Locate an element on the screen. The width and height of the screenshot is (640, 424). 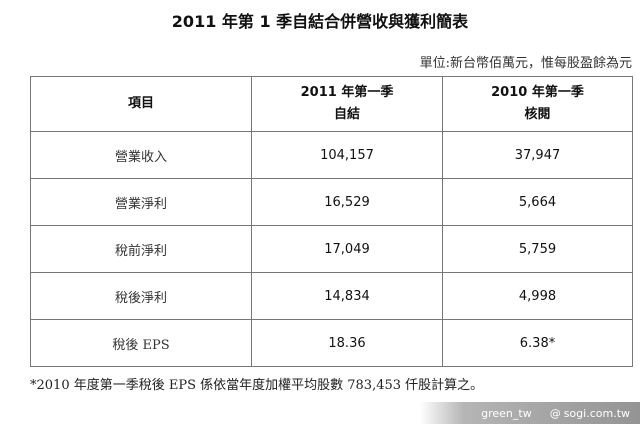
header-q1-2011-line2: 自結 is located at coordinates (346, 114).